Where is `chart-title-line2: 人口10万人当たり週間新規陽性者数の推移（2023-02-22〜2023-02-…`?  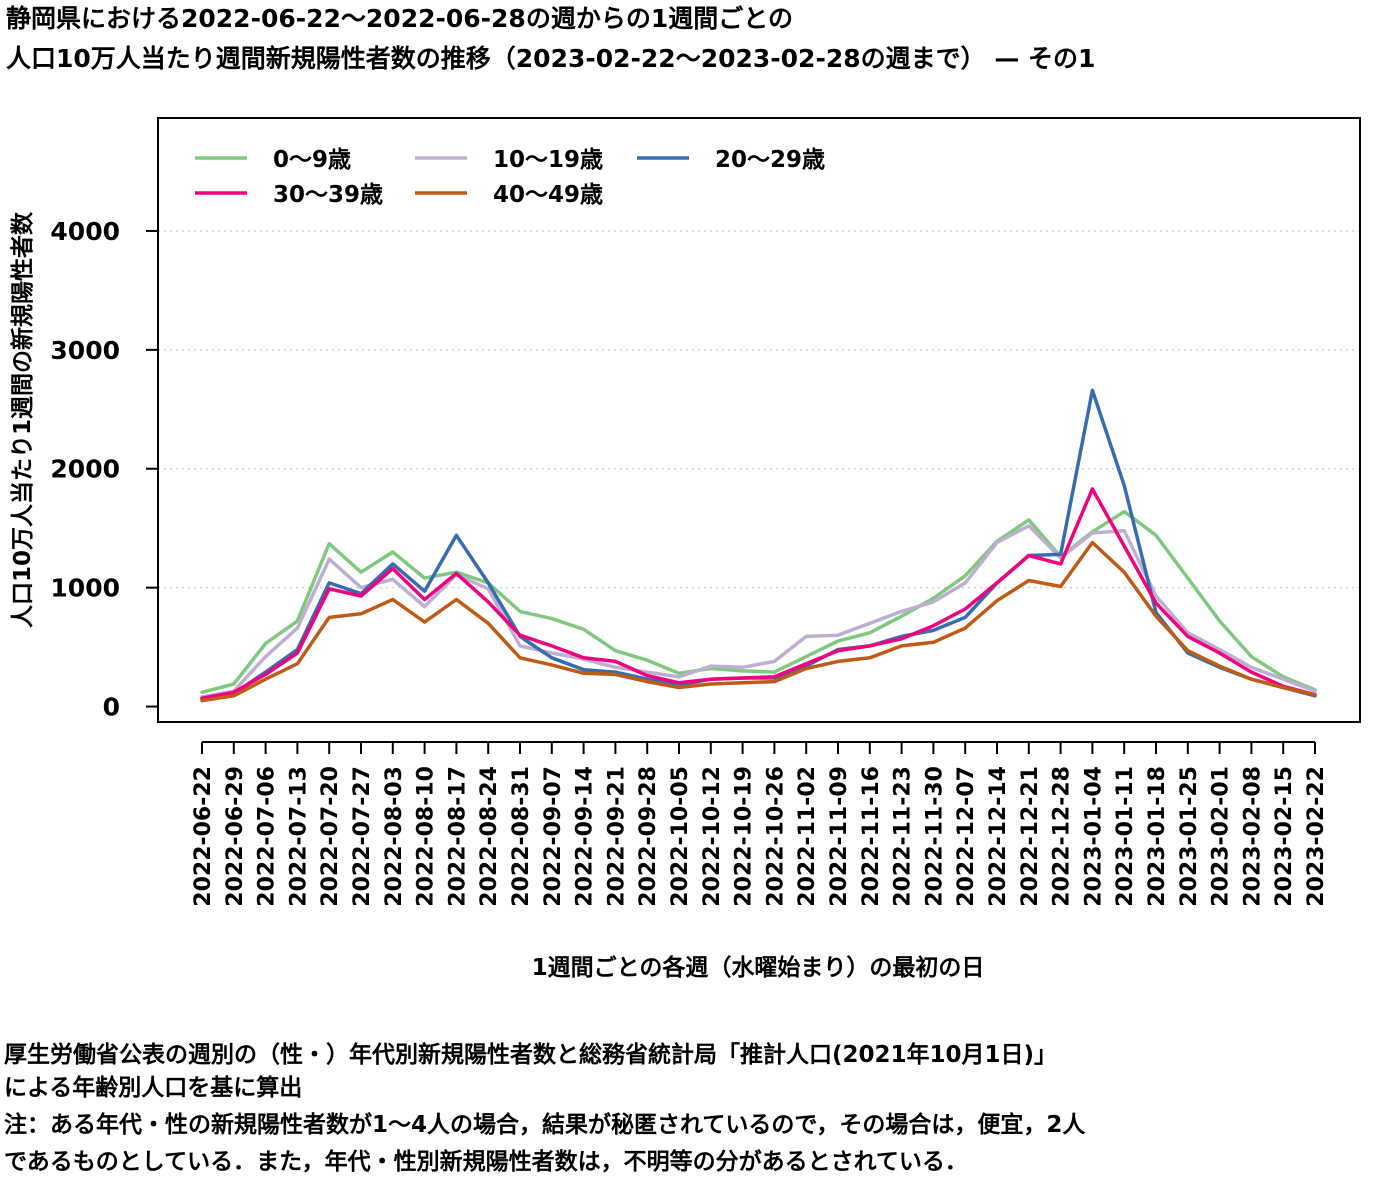 chart-title-line2: 人口10万人当たり週間新規陽性者数の推移（2023-02-22〜2023-02-… is located at coordinates (551, 58).